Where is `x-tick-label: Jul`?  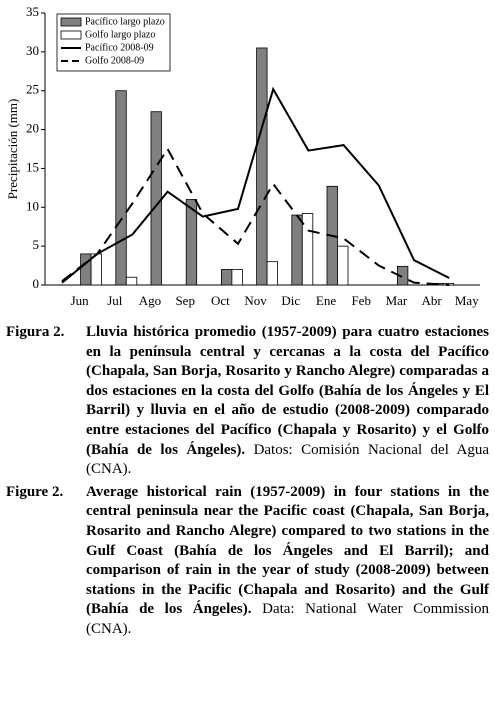
x-tick-label: Jul is located at coordinates (115, 300).